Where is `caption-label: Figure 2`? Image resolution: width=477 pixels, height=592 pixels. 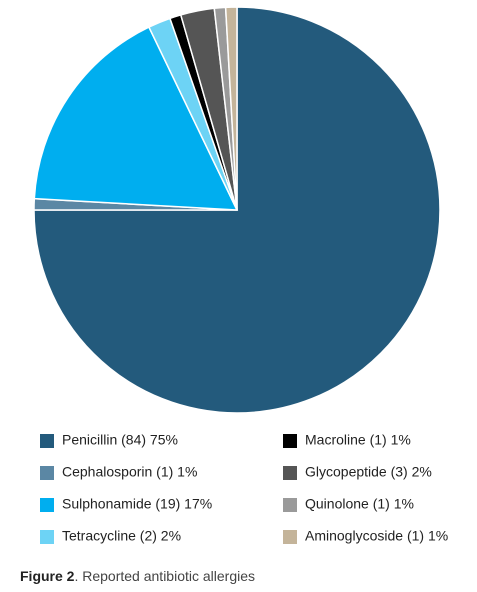 caption-label: Figure 2 is located at coordinates (47, 576).